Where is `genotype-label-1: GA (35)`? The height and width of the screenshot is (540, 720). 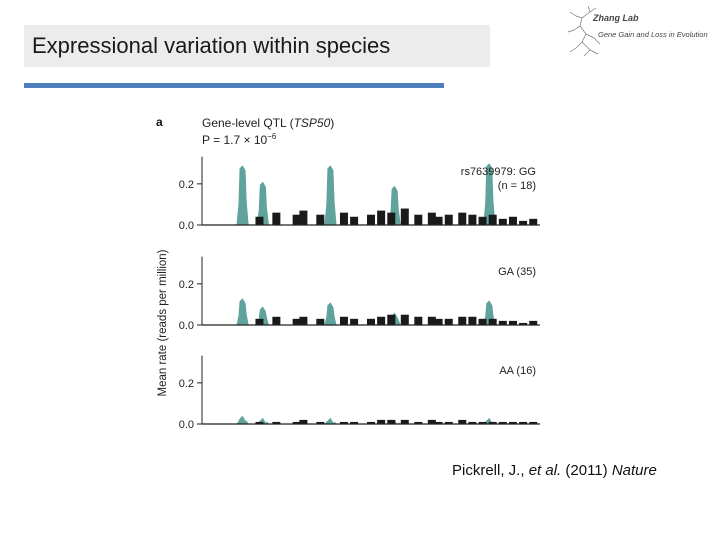
genotype-label-1: GA (35) is located at coordinates (517, 272).